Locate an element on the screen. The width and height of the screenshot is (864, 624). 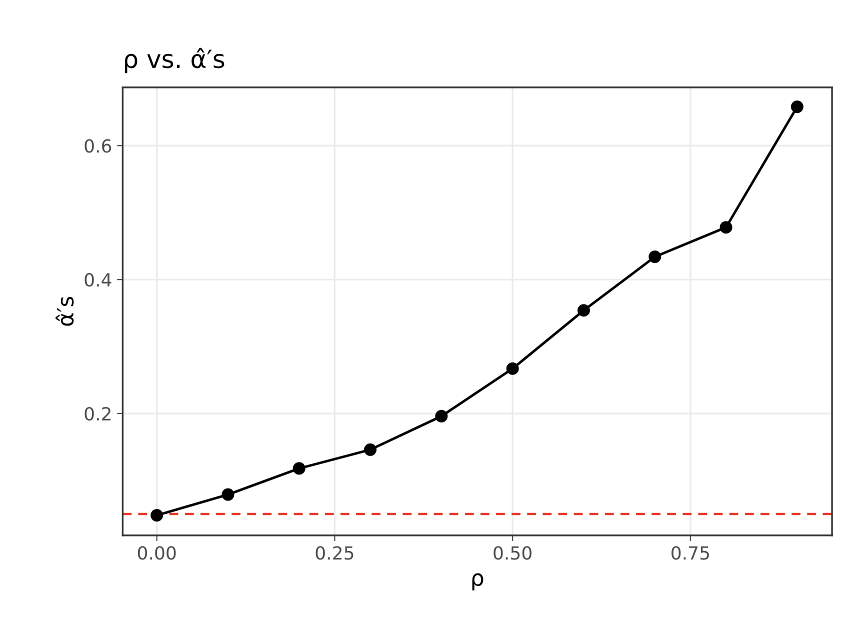
x-tick-label: 0.75 is located at coordinates (690, 553).